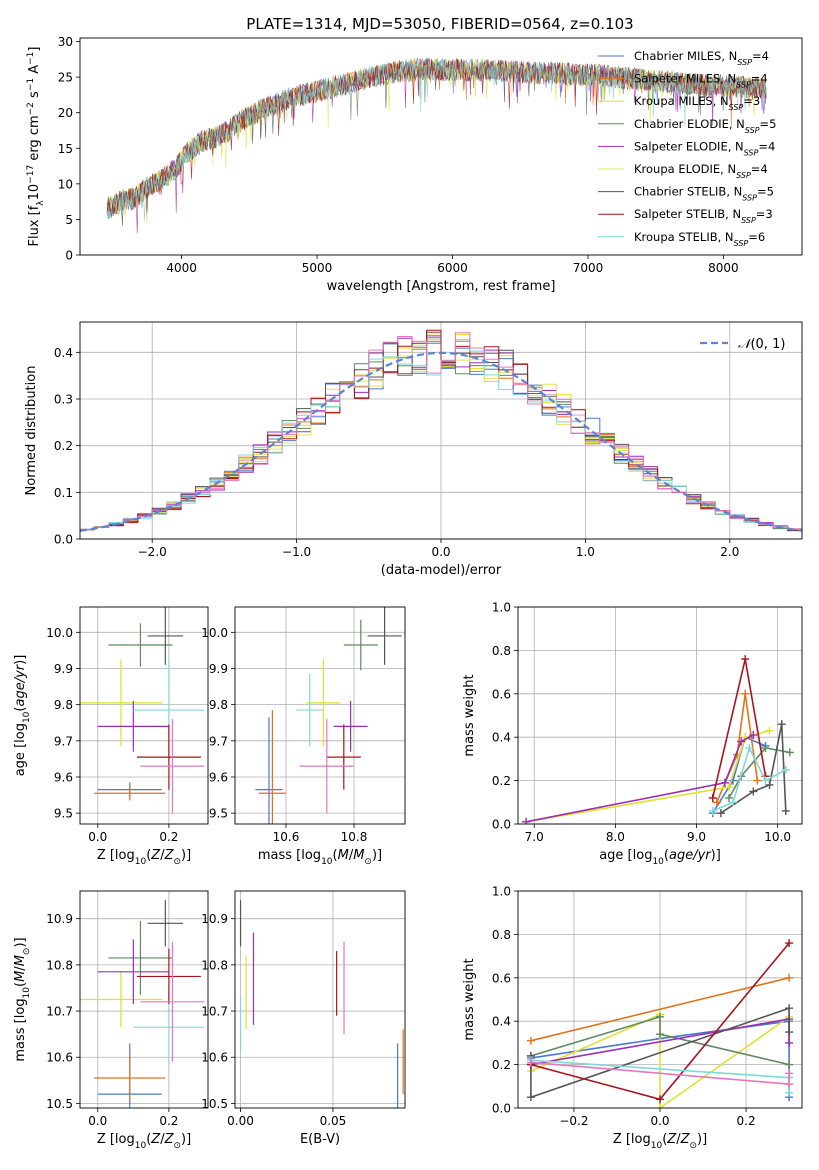 The width and height of the screenshot is (819, 1170). What do you see at coordinates (333, 1121) in the screenshot?
I see `x-tick-label: 0.05` at bounding box center [333, 1121].